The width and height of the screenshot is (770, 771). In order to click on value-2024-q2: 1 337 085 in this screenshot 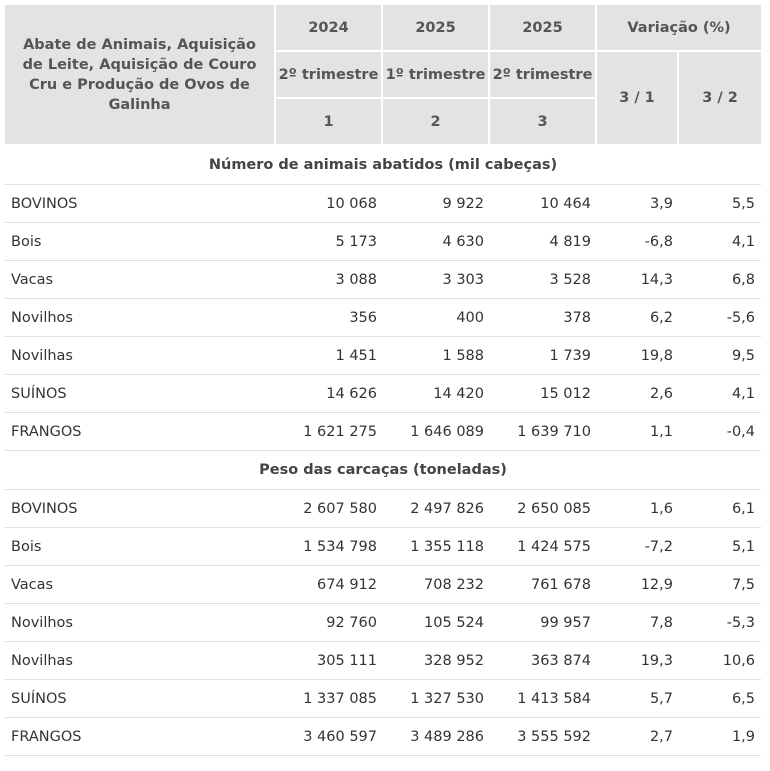, I will do `click(329, 699)`.